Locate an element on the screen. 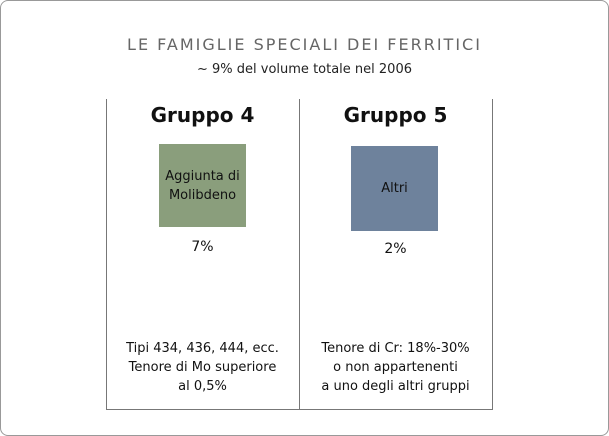  title: LE FAMIGLIE SPECIALI DEI FERRITICI is located at coordinates (304, 44).